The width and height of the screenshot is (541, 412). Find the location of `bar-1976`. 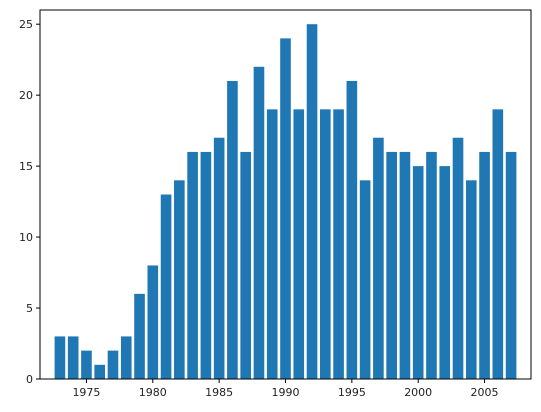

bar-1976 is located at coordinates (100, 371).